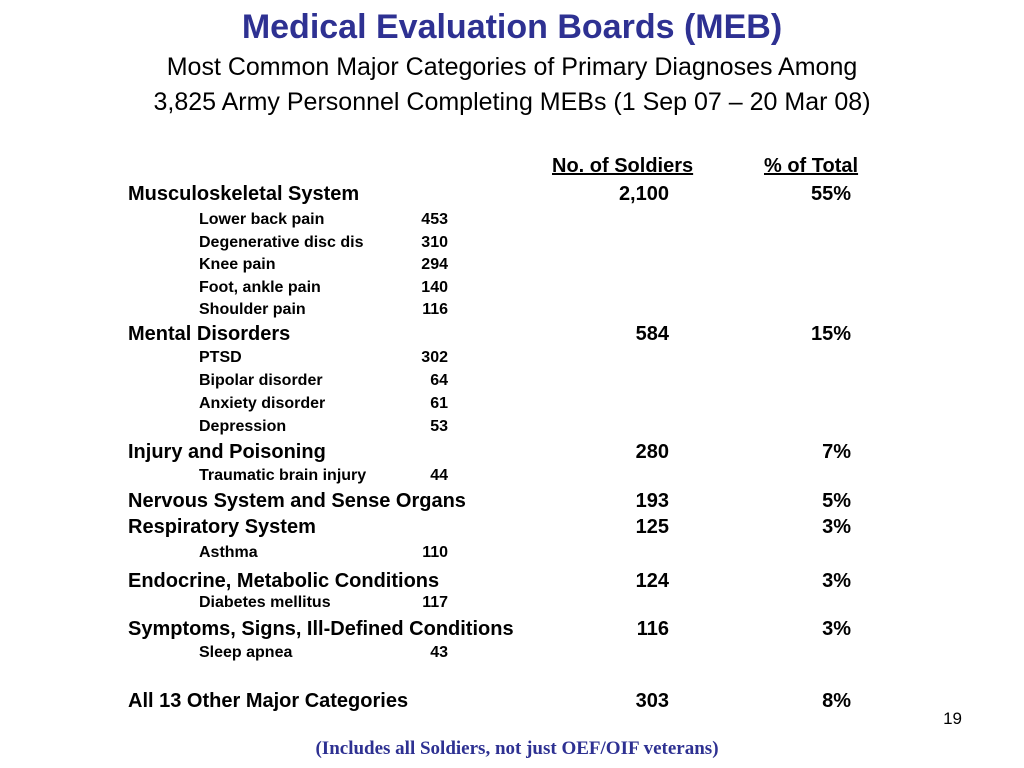  Describe the element at coordinates (439, 475) in the screenshot. I see `subcategory-soldier-count: 44` at that location.